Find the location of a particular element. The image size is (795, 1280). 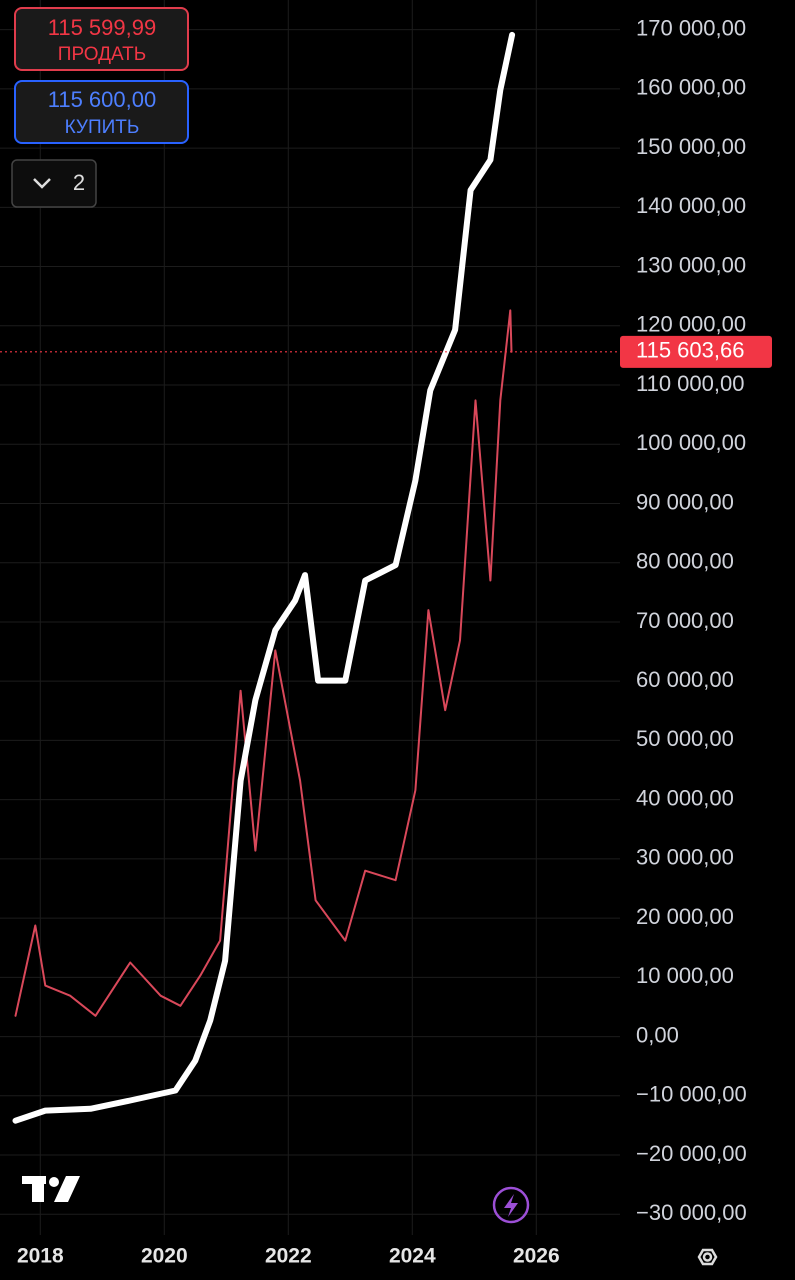

y-tick-label: 130 000,00 is located at coordinates (691, 264).